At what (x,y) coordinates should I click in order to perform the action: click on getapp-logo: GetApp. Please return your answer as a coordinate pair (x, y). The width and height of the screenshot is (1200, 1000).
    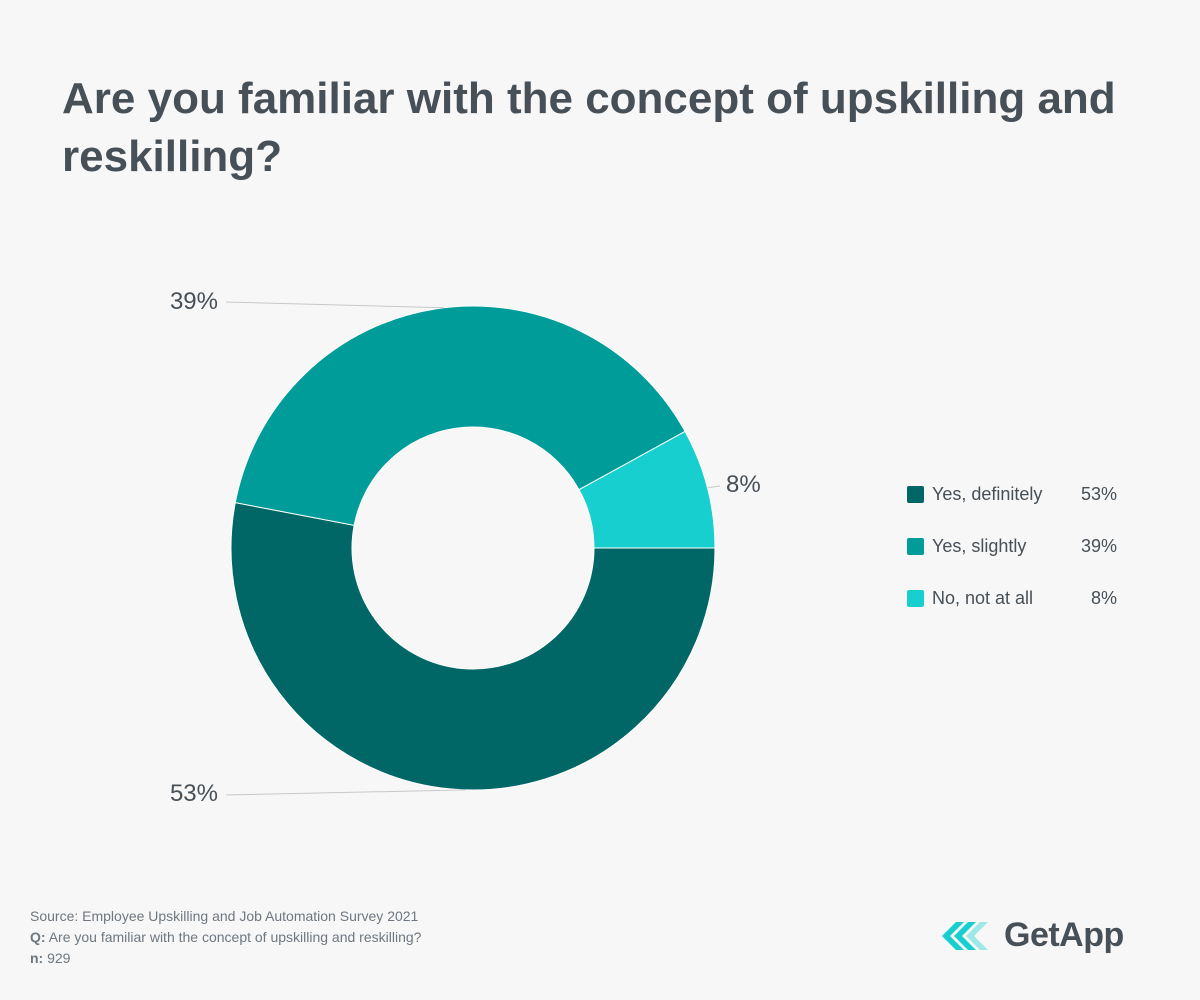
    Looking at the image, I should click on (1033, 935).